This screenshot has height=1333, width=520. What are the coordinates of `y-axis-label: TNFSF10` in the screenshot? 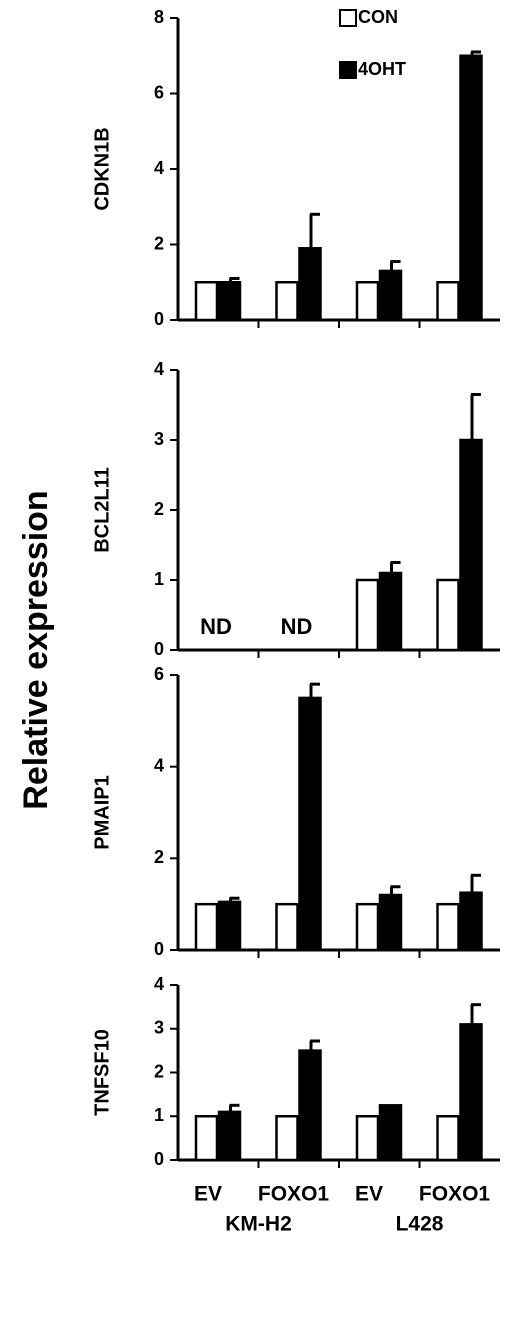 It's located at (102, 1072).